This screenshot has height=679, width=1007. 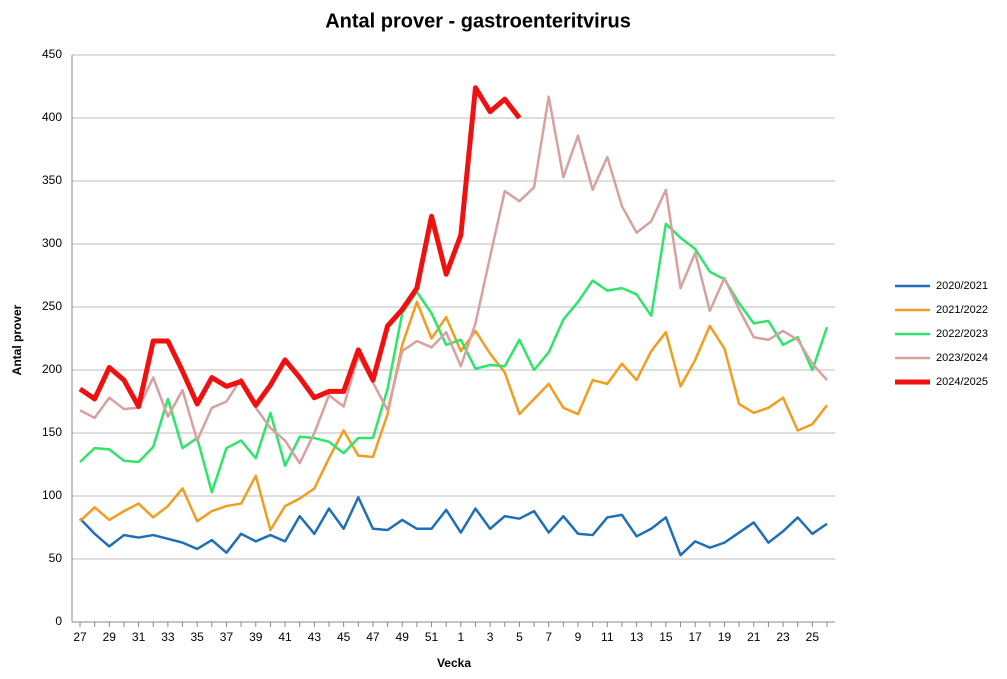 I want to click on x-tick-label: 51, so click(x=432, y=637).